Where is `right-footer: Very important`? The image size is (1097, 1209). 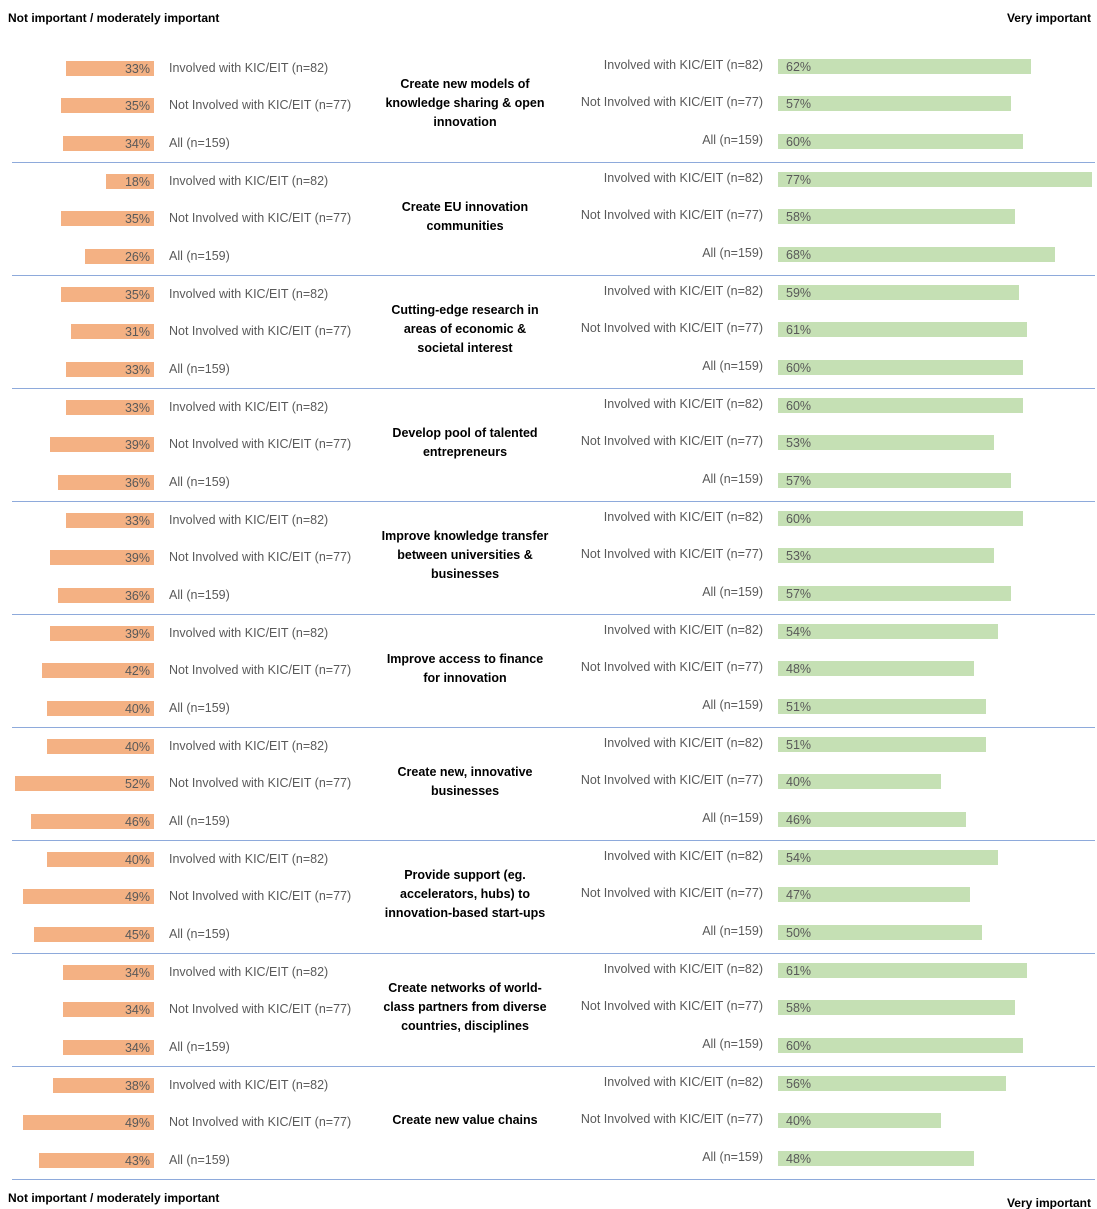 right-footer: Very important is located at coordinates (1048, 1202).